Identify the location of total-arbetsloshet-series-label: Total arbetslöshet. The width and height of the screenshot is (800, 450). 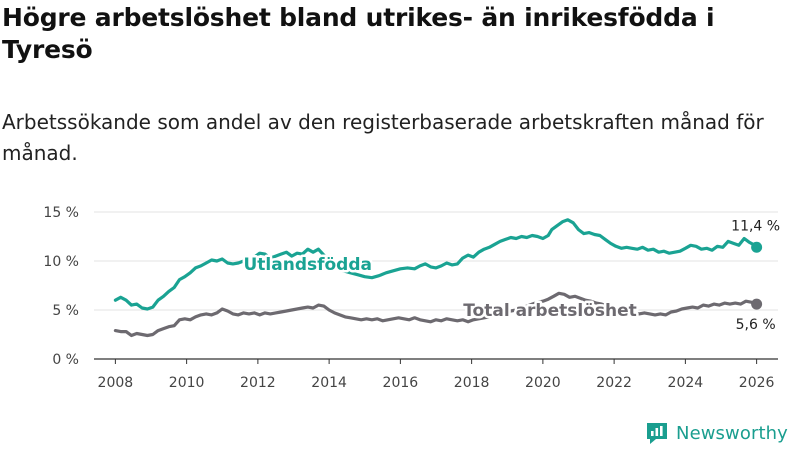
(550, 311).